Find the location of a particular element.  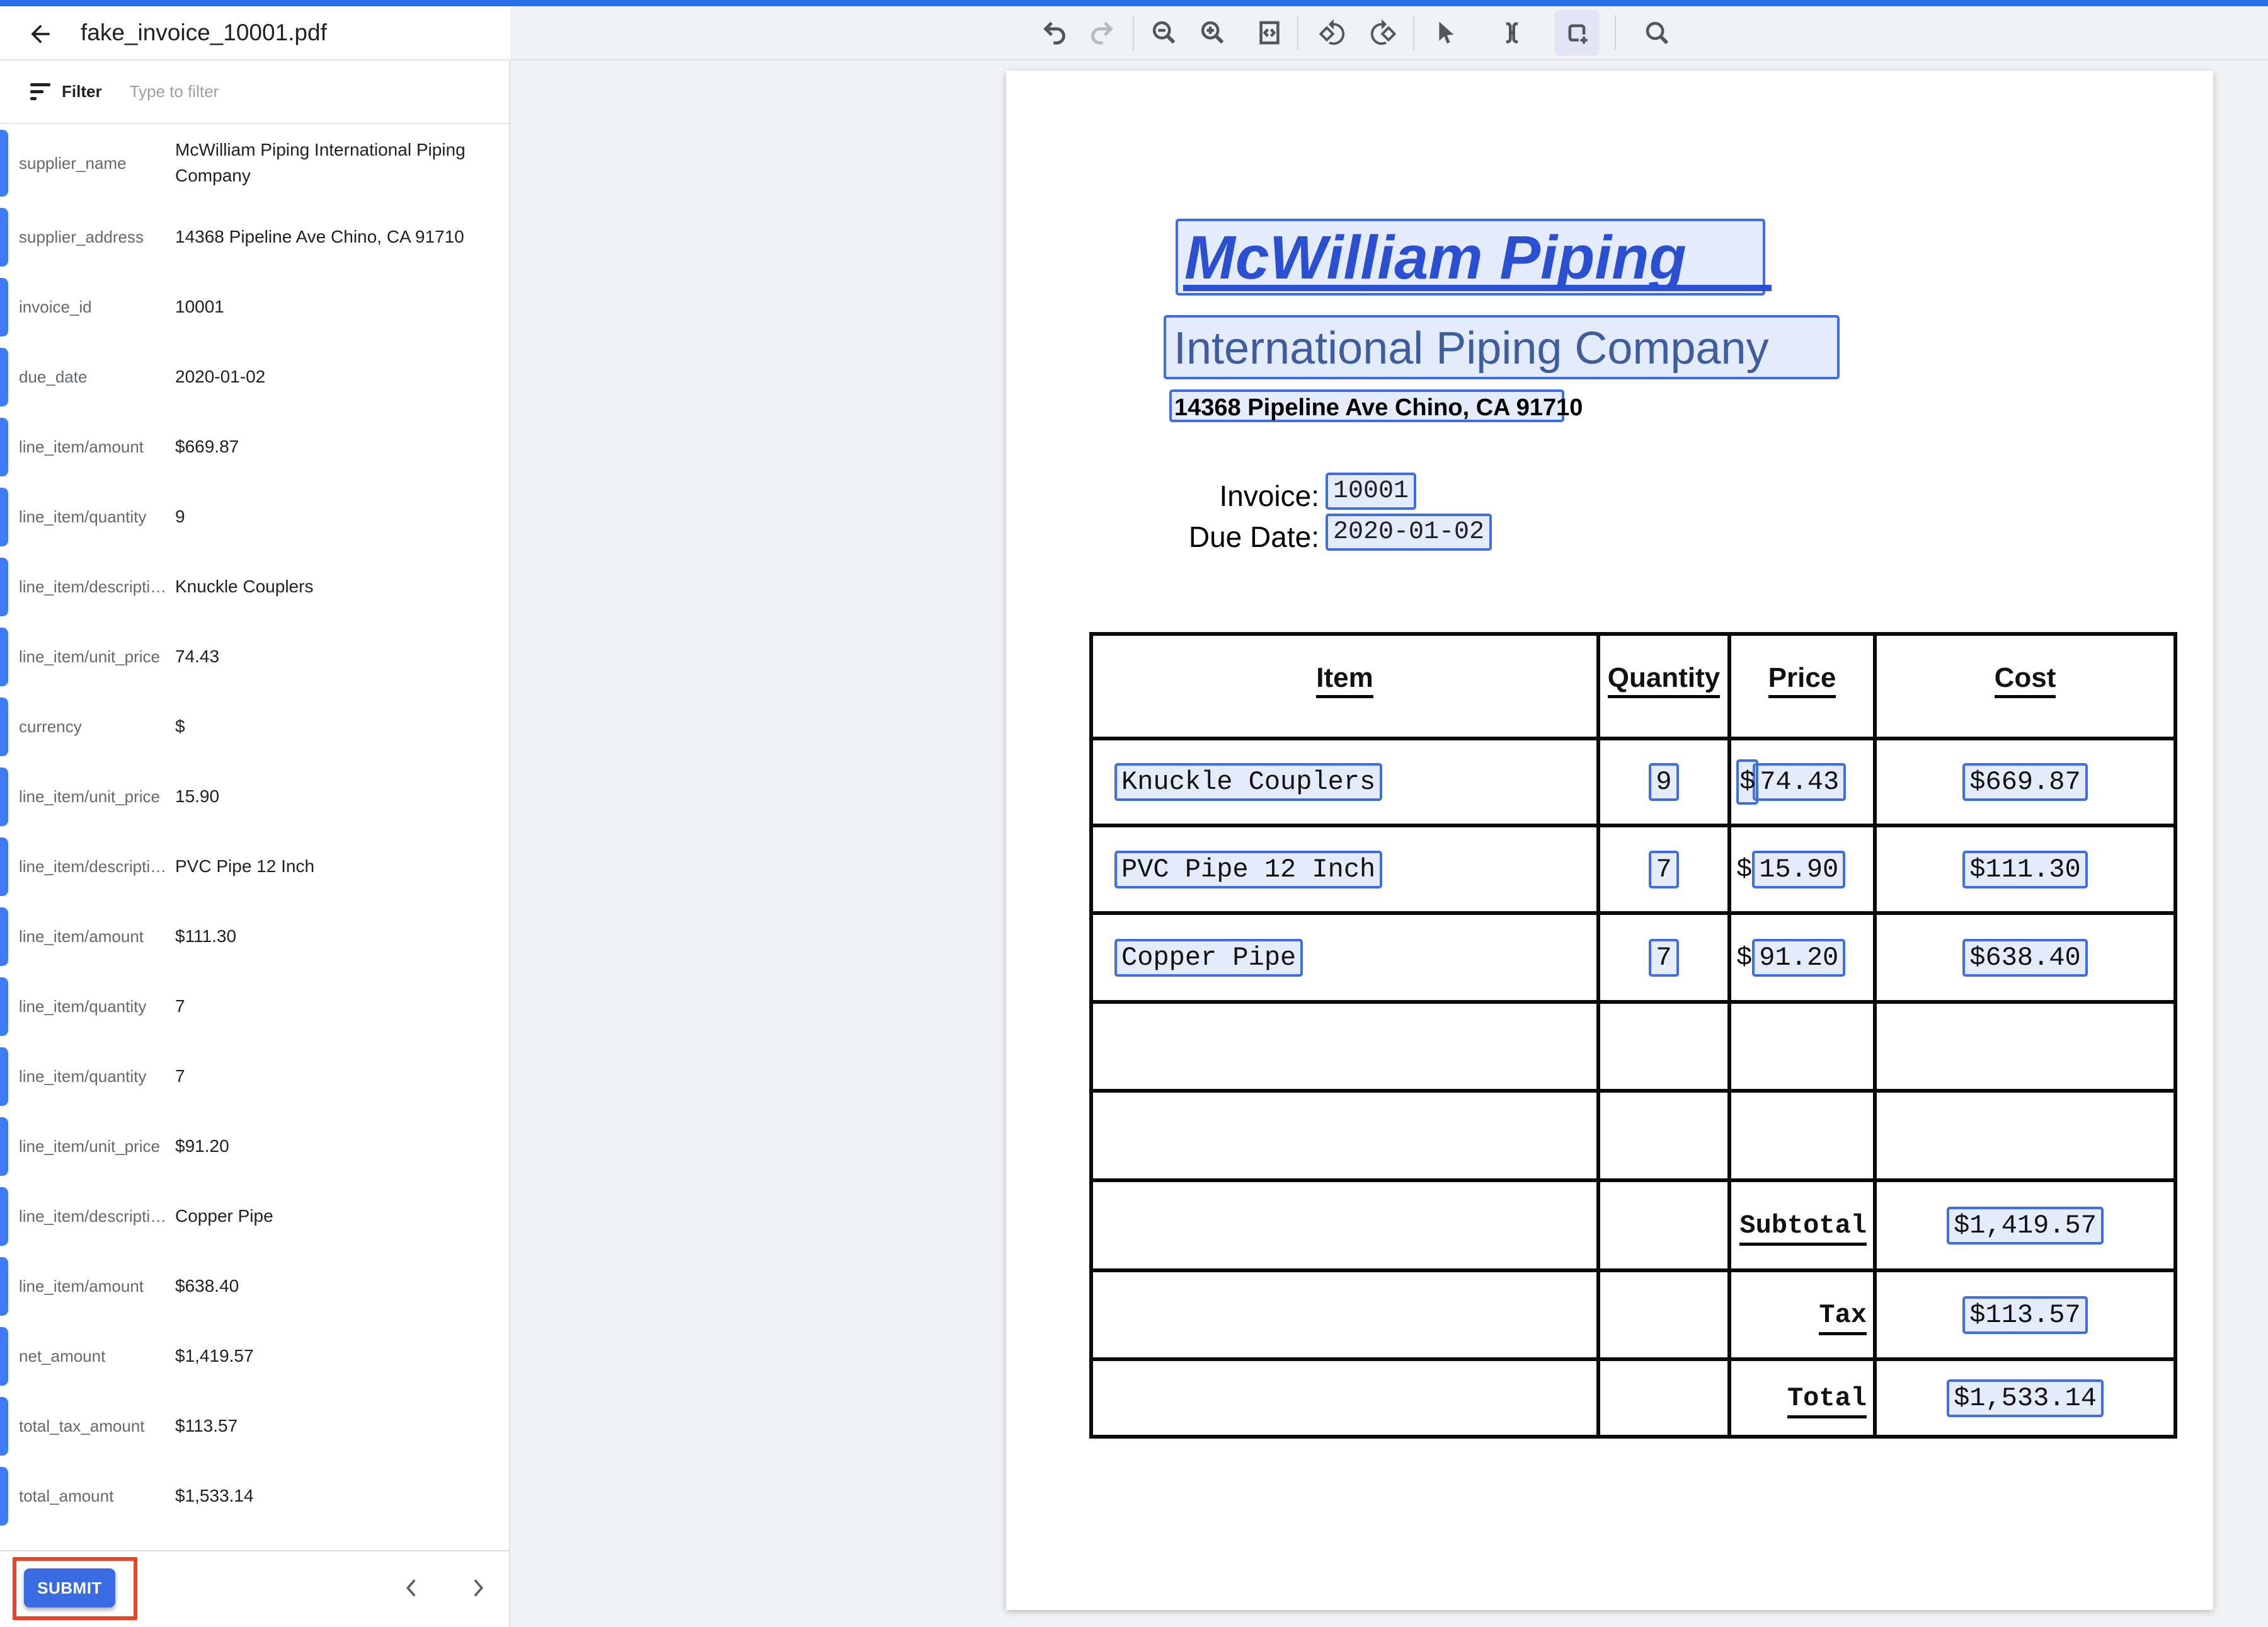

chevron-right-icon is located at coordinates (479, 1588).